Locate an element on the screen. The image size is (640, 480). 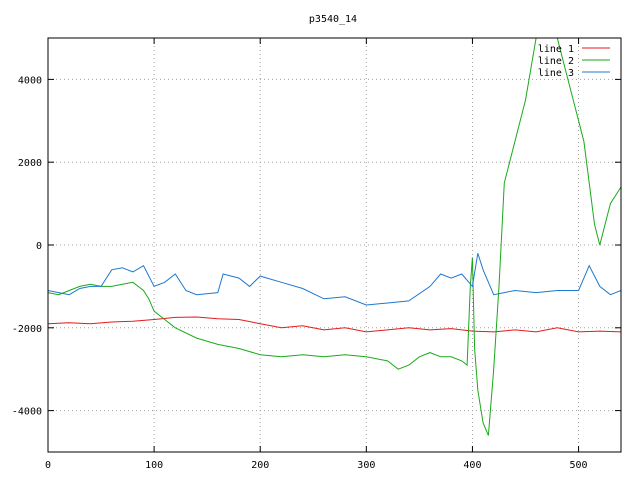
chart-title: p3540_14 is located at coordinates (333, 19).